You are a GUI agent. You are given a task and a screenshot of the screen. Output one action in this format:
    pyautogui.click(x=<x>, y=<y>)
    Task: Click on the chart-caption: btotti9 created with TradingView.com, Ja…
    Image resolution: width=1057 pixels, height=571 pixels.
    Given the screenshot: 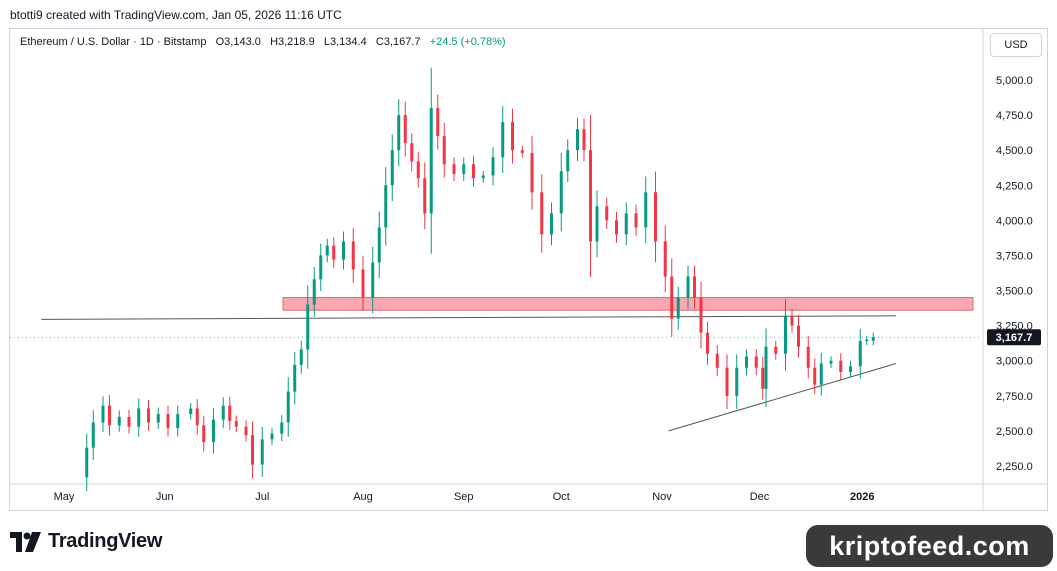 What is the action you would take?
    pyautogui.click(x=176, y=15)
    